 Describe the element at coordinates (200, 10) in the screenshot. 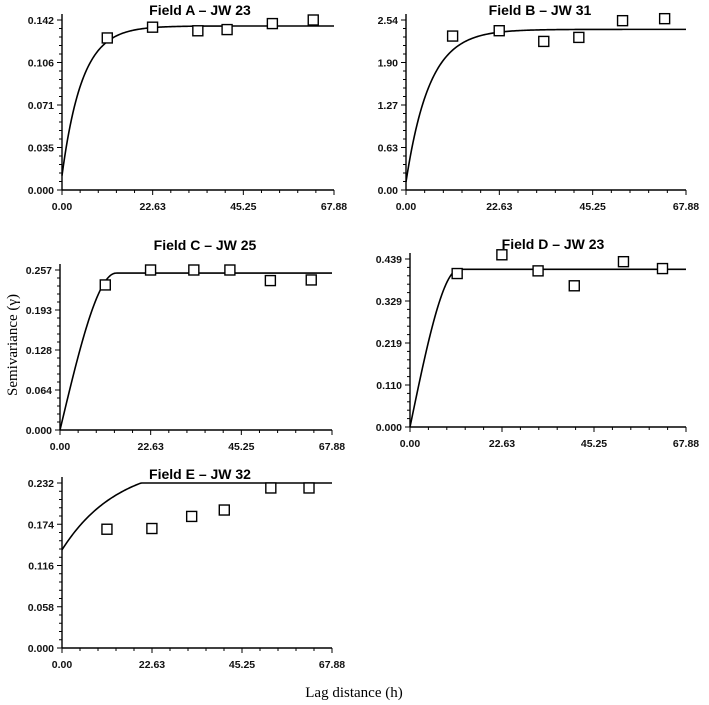

I see `chart-title: Field A – JW 23` at that location.